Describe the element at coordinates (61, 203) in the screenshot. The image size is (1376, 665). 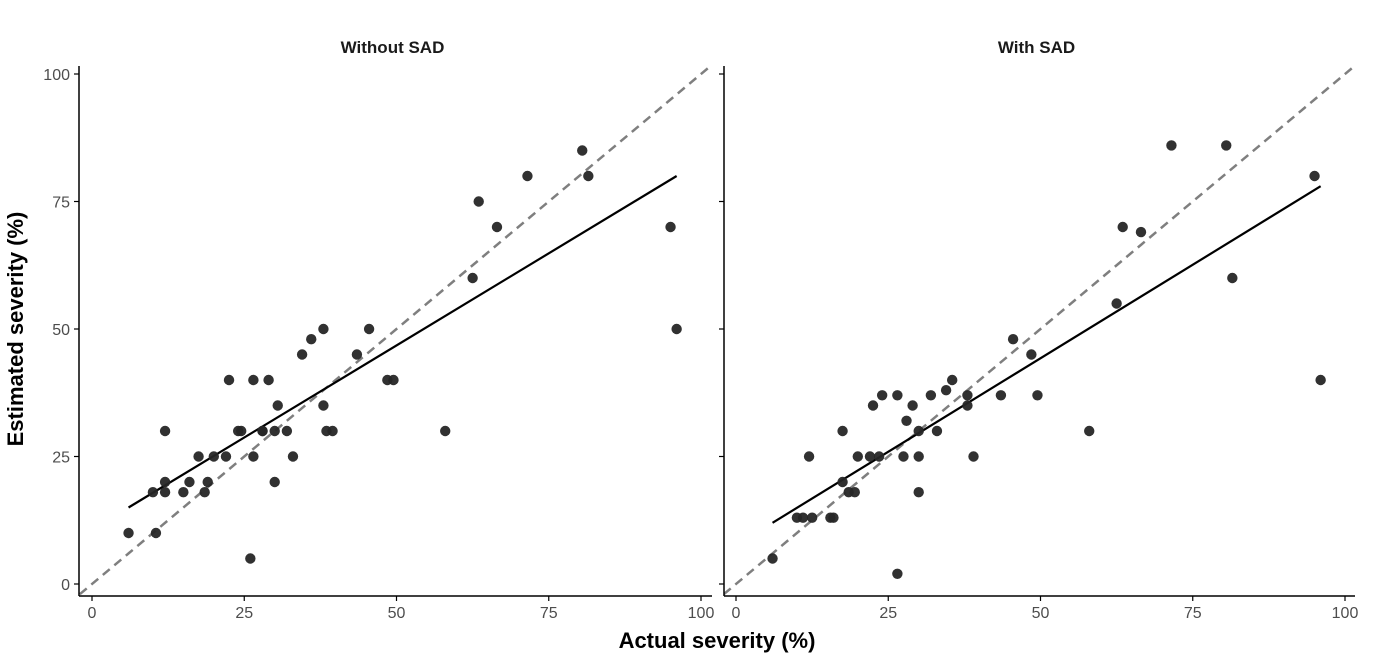
I see `y-tick-label: 75` at that location.